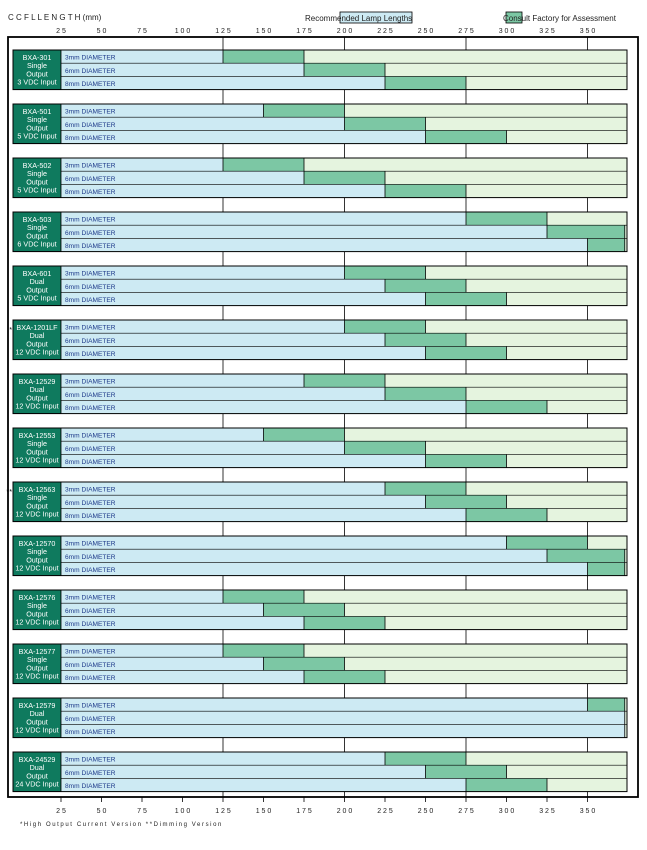  I want to click on legend-recommended-swatch, so click(376, 17).